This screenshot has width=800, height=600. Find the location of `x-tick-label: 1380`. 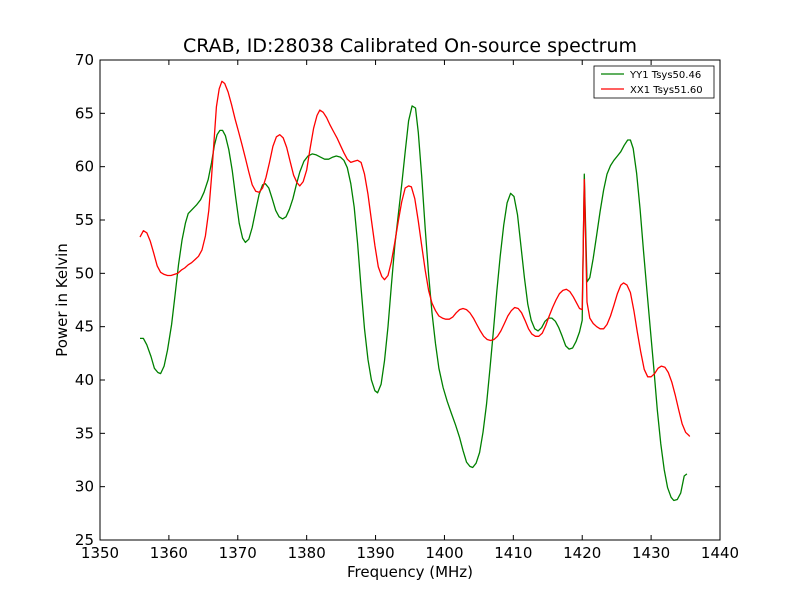

x-tick-label: 1380 is located at coordinates (307, 553).